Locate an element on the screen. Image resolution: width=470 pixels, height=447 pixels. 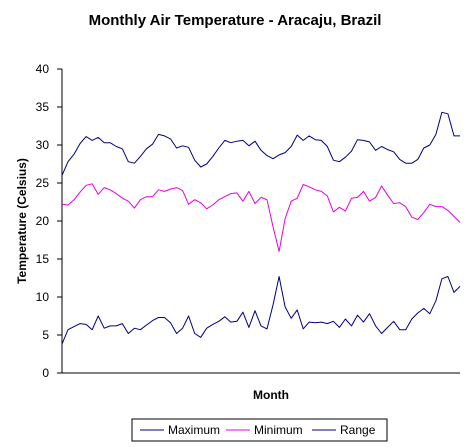
series-line-maximum is located at coordinates (260, 143).